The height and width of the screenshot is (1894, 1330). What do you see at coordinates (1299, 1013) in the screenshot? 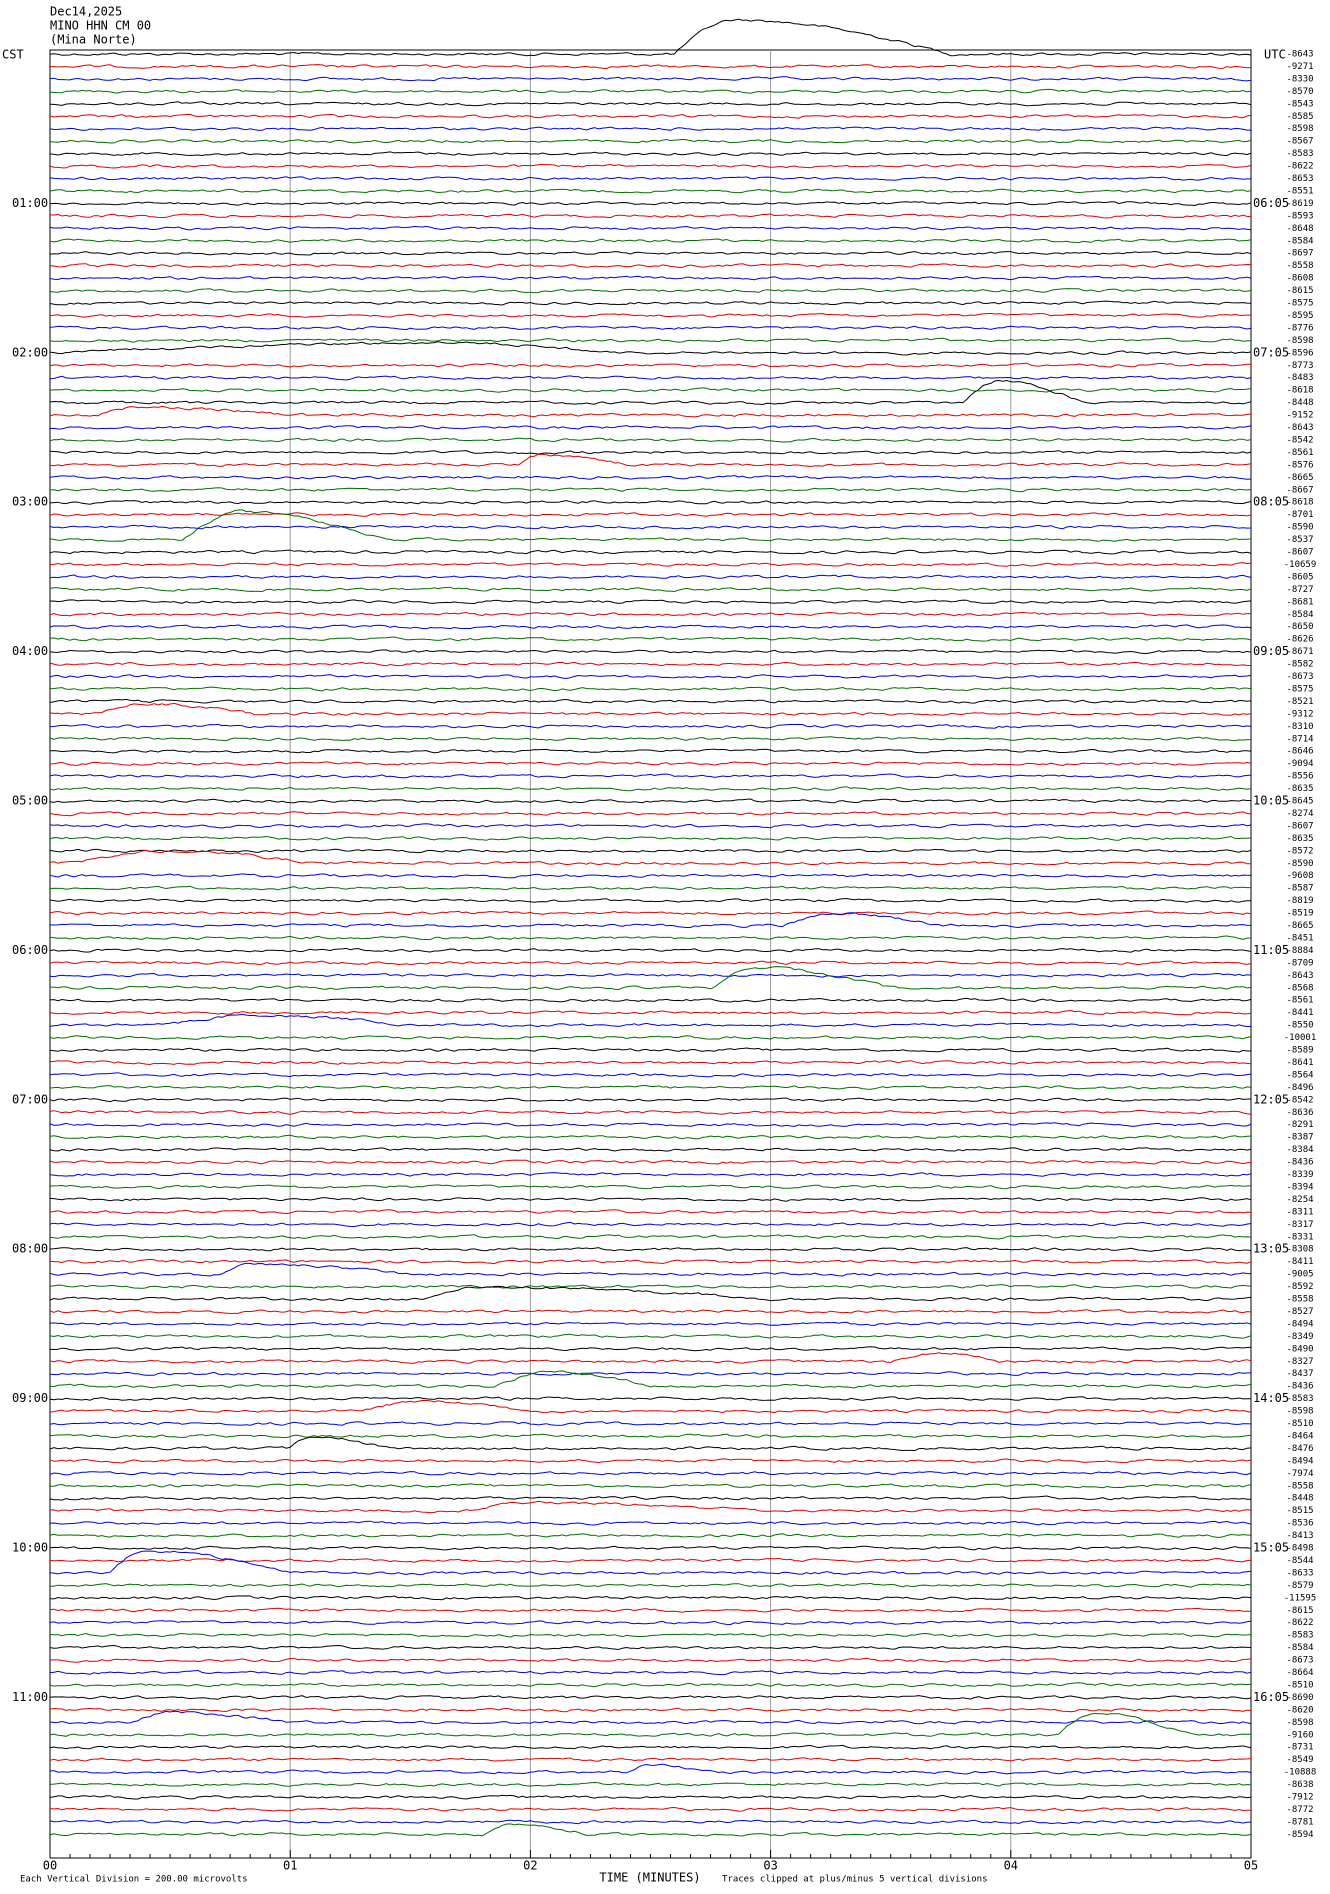
I see `trace-offset: -8441` at bounding box center [1299, 1013].